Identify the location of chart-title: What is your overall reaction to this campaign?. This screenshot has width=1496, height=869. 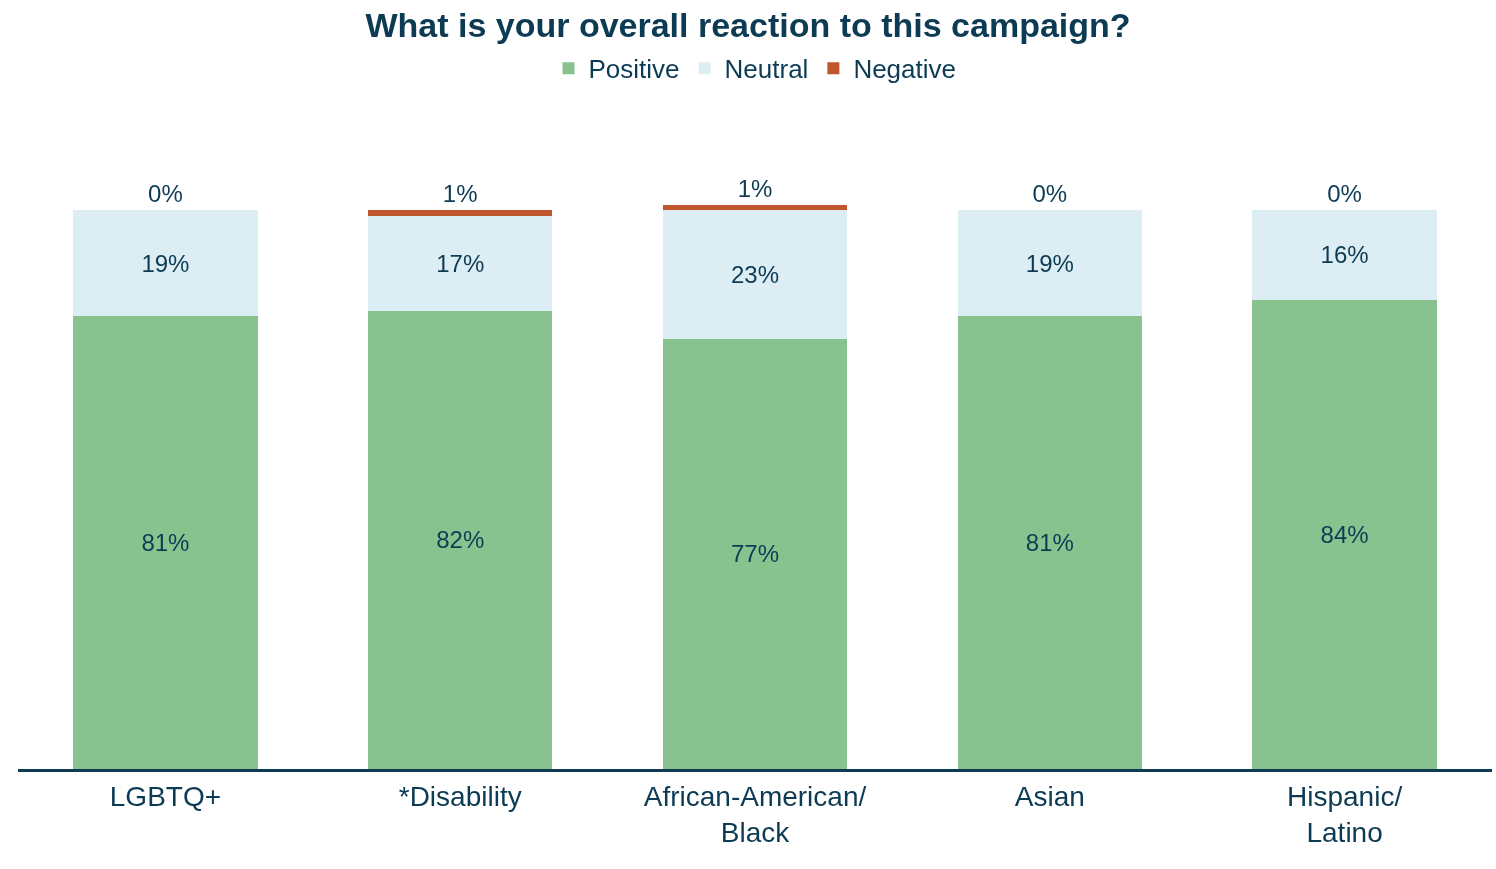
(748, 24).